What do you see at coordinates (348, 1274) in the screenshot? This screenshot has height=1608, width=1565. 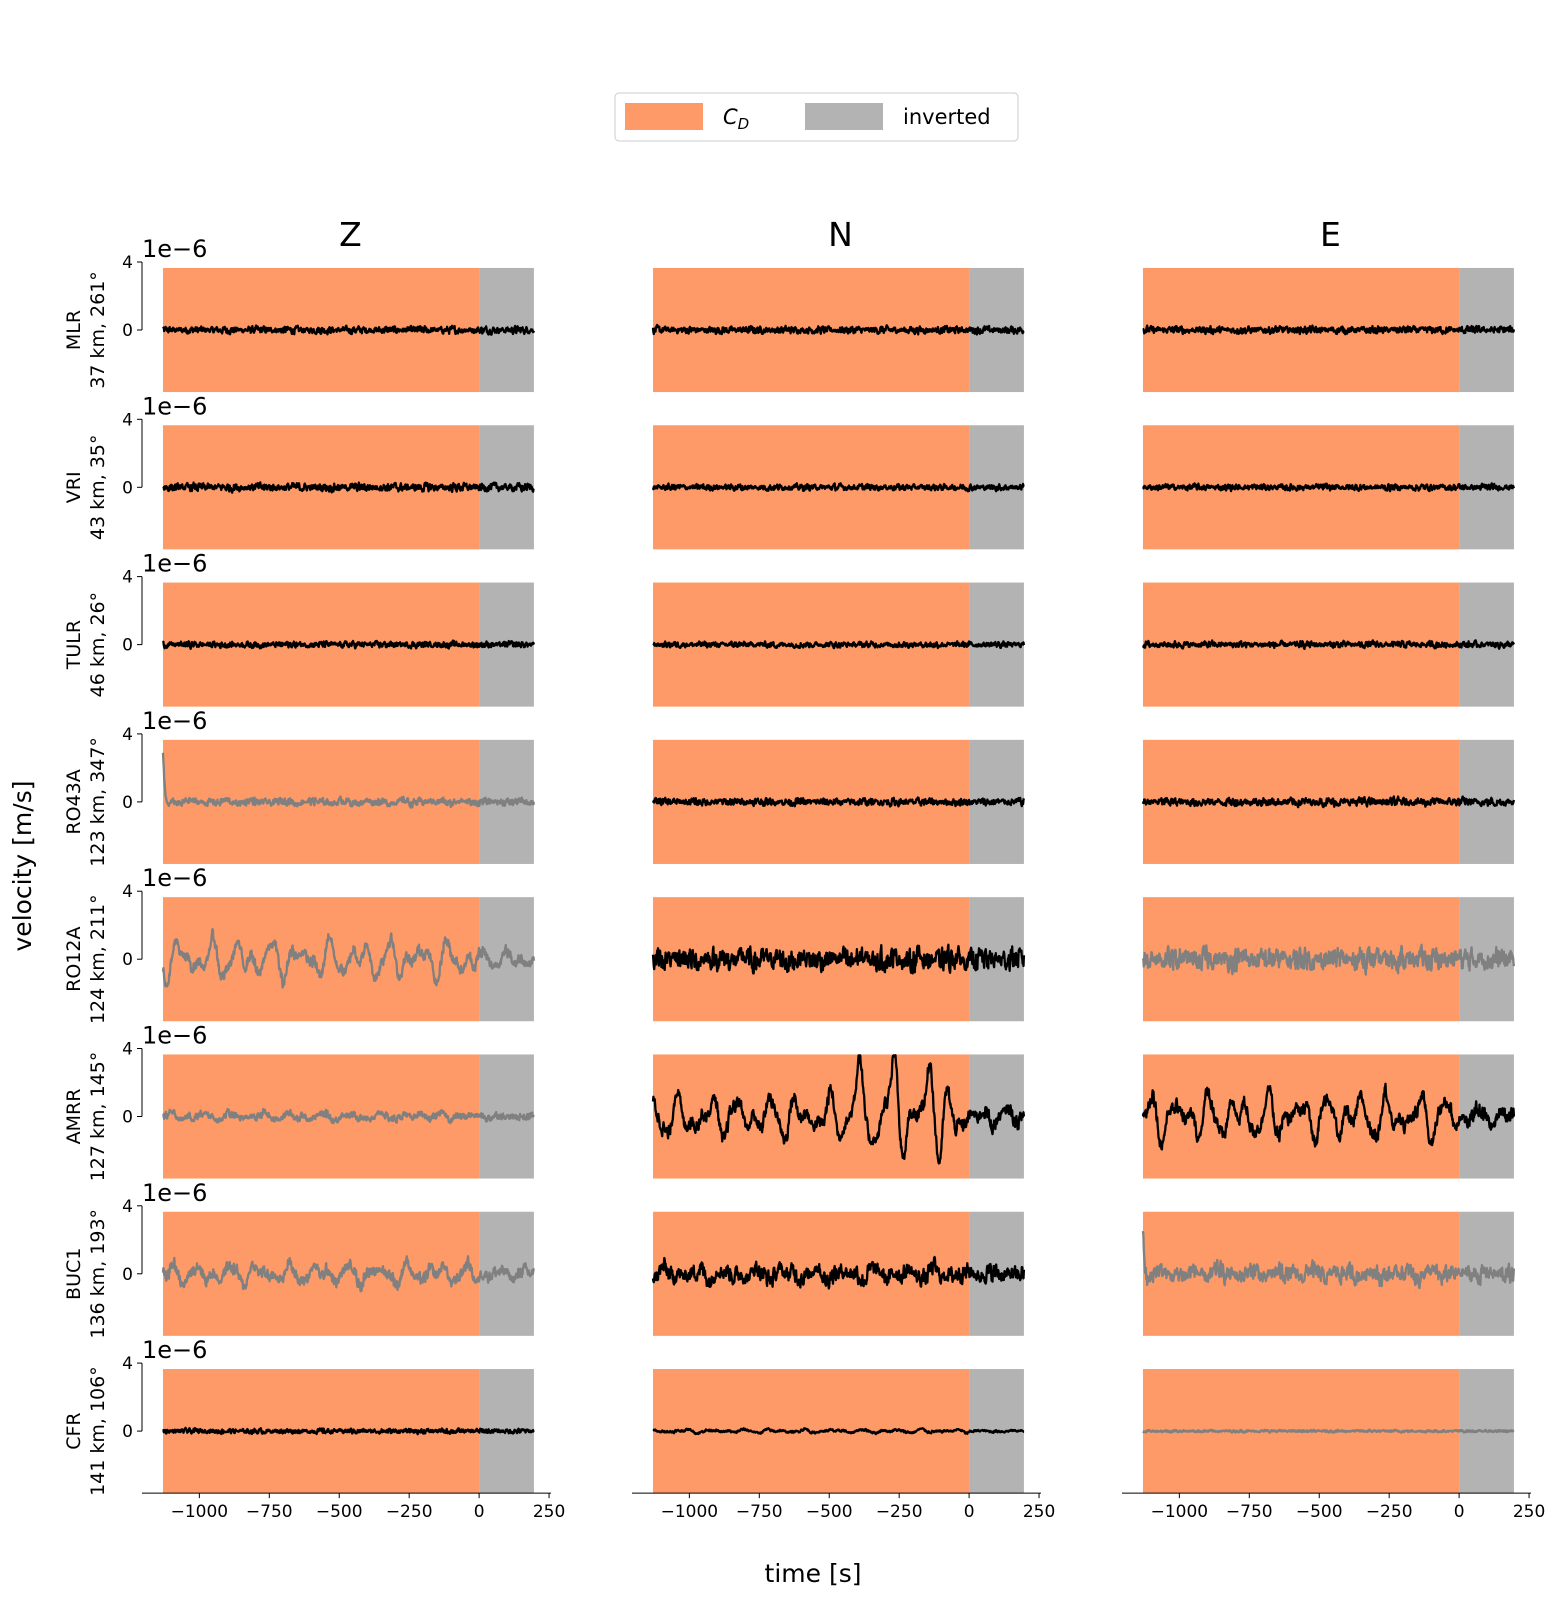 I see `trace-BUC1-Z` at bounding box center [348, 1274].